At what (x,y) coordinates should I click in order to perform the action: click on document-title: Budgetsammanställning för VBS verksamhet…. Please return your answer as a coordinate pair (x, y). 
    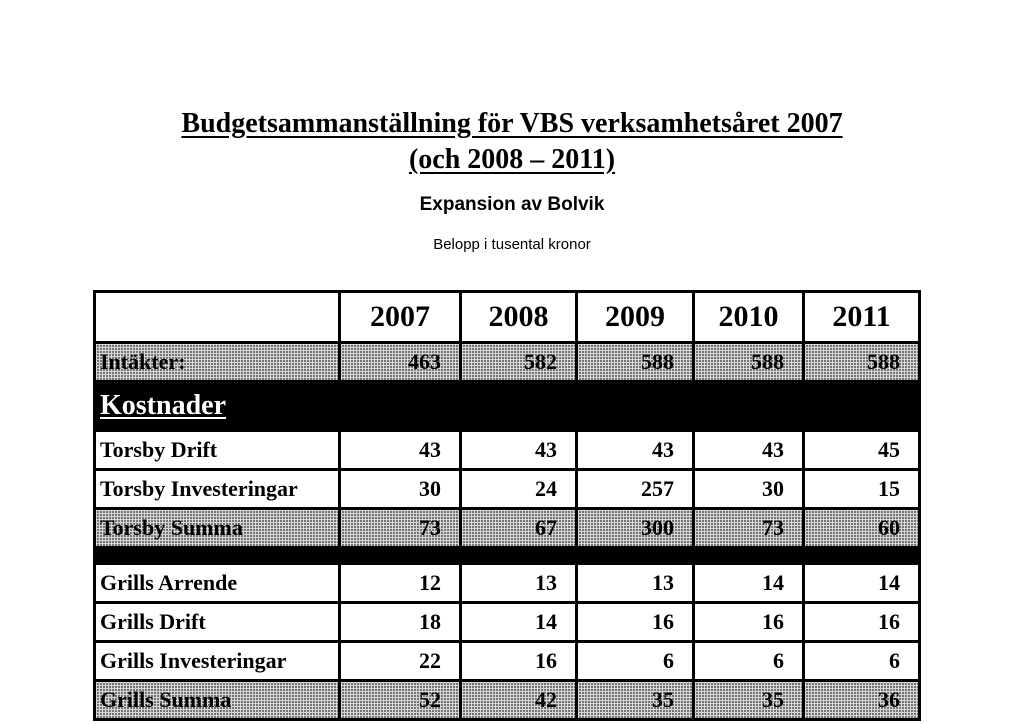
    Looking at the image, I should click on (512, 123).